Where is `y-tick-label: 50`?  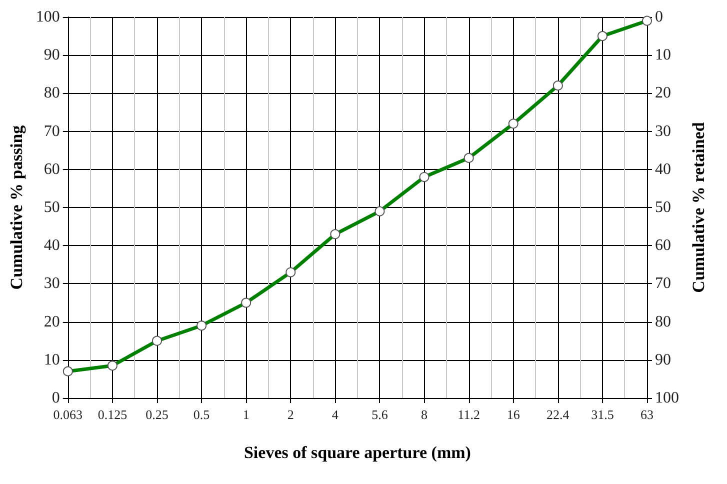 y-tick-label: 50 is located at coordinates (52, 207).